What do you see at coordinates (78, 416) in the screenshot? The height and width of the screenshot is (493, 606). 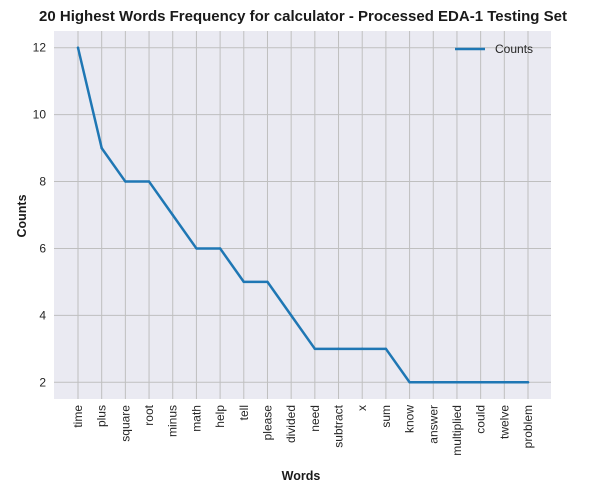 I see `x-tick-label: time` at bounding box center [78, 416].